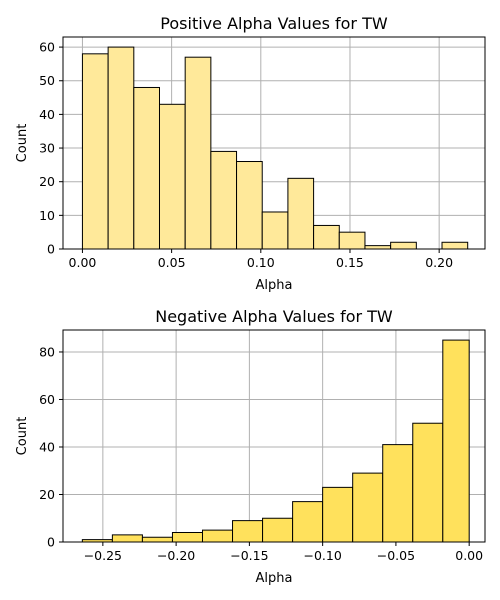 The image size is (500, 600). Describe the element at coordinates (350, 262) in the screenshot. I see `x-tick-label: 0.15` at that location.